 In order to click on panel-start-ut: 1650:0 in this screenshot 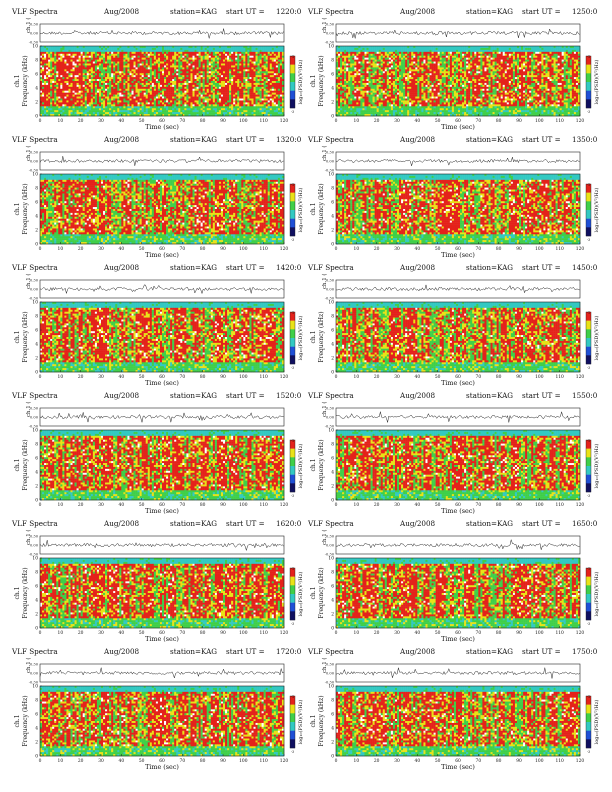, I will do `click(584, 524)`.